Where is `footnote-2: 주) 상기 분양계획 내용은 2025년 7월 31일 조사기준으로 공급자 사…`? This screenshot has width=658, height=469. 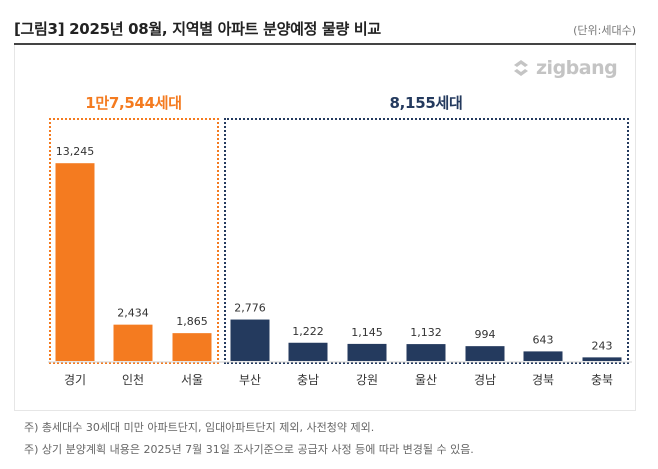
footnote-2: 주) 상기 분양계획 내용은 2025년 7월 31일 조사기준으로 공급자 사… is located at coordinates (249, 449).